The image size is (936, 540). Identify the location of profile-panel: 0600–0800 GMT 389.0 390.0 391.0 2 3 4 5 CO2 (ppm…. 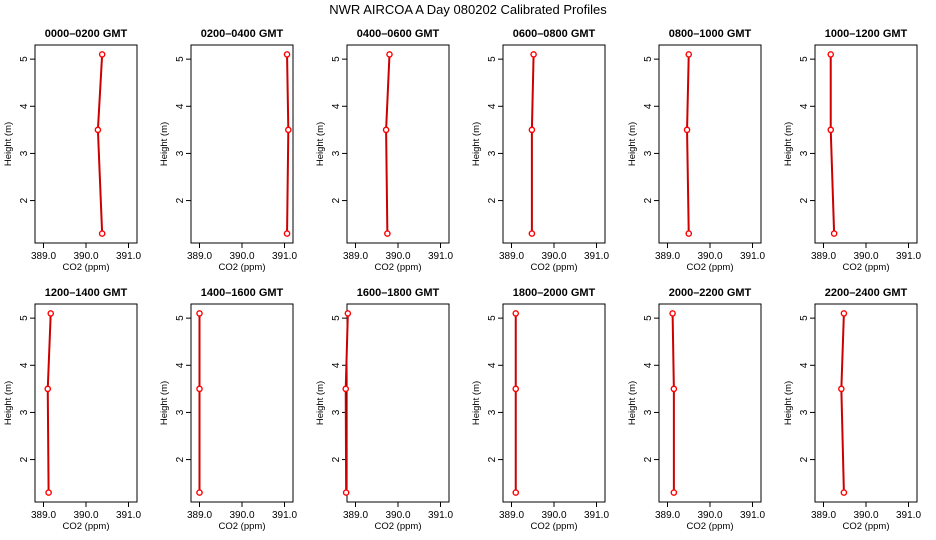
(540, 150).